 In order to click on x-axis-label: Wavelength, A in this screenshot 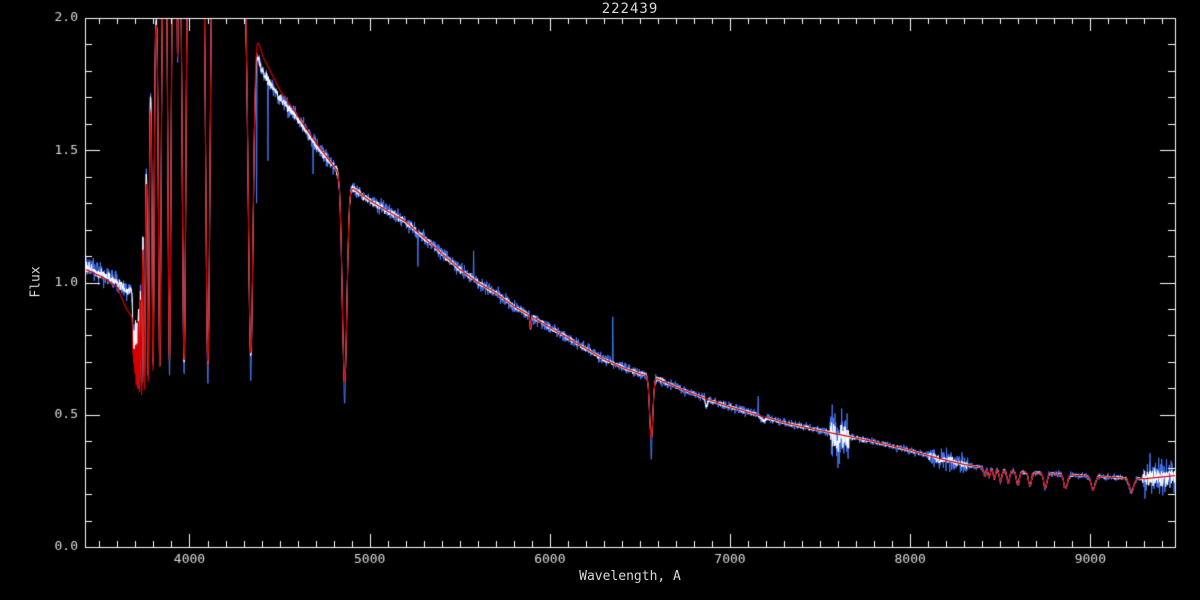, I will do `click(630, 576)`.